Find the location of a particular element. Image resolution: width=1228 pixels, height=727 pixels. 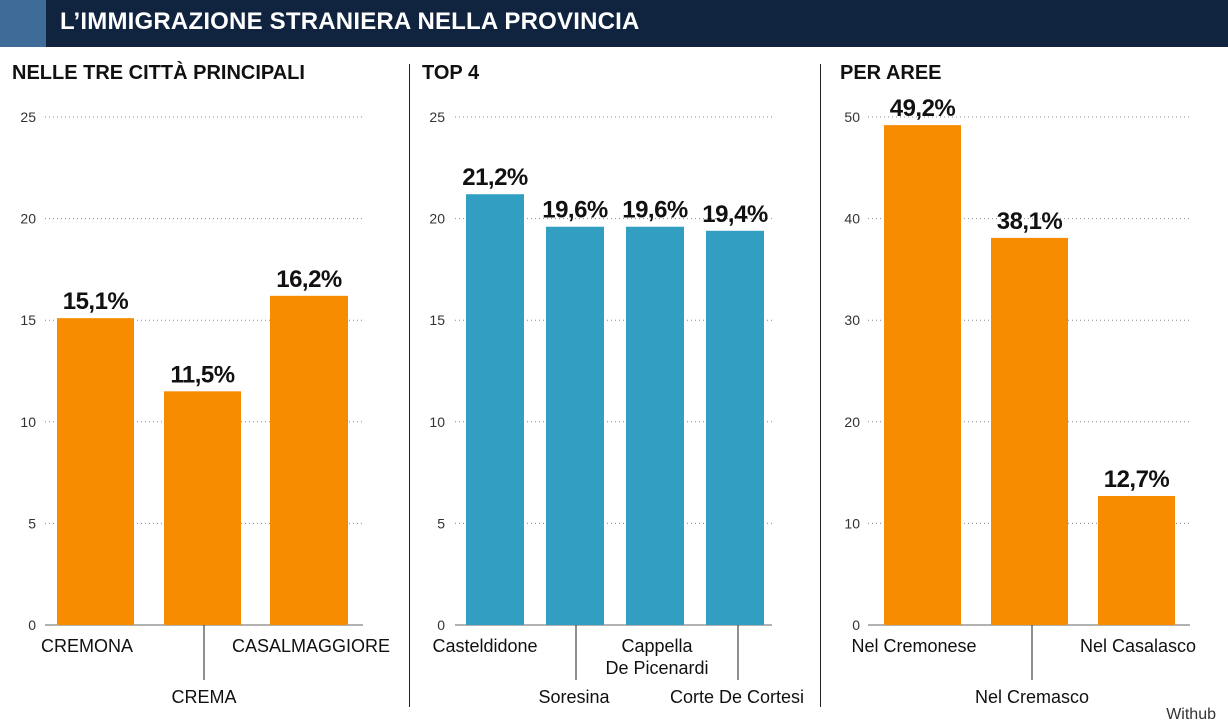

category-label: Soresina is located at coordinates (574, 697).